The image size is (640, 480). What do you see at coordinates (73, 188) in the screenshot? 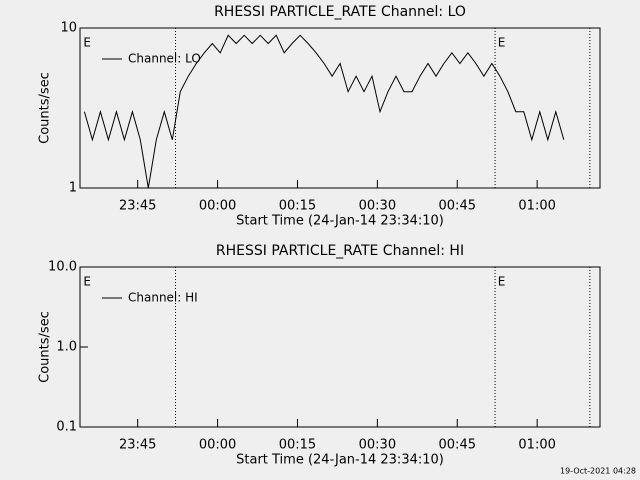
I see `y-tick-label: 1` at bounding box center [73, 188].